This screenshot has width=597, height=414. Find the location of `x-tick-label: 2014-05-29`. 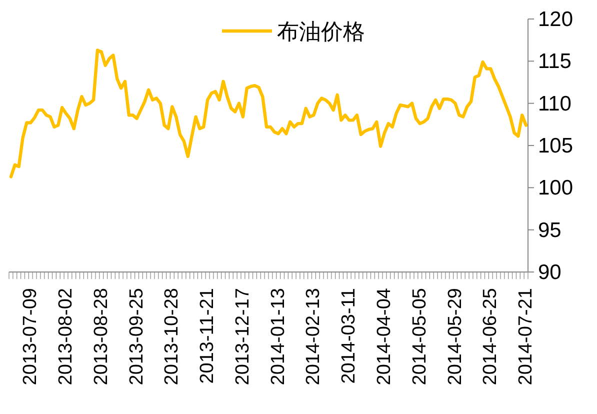

x-tick-label: 2014-05-29 is located at coordinates (455, 337).